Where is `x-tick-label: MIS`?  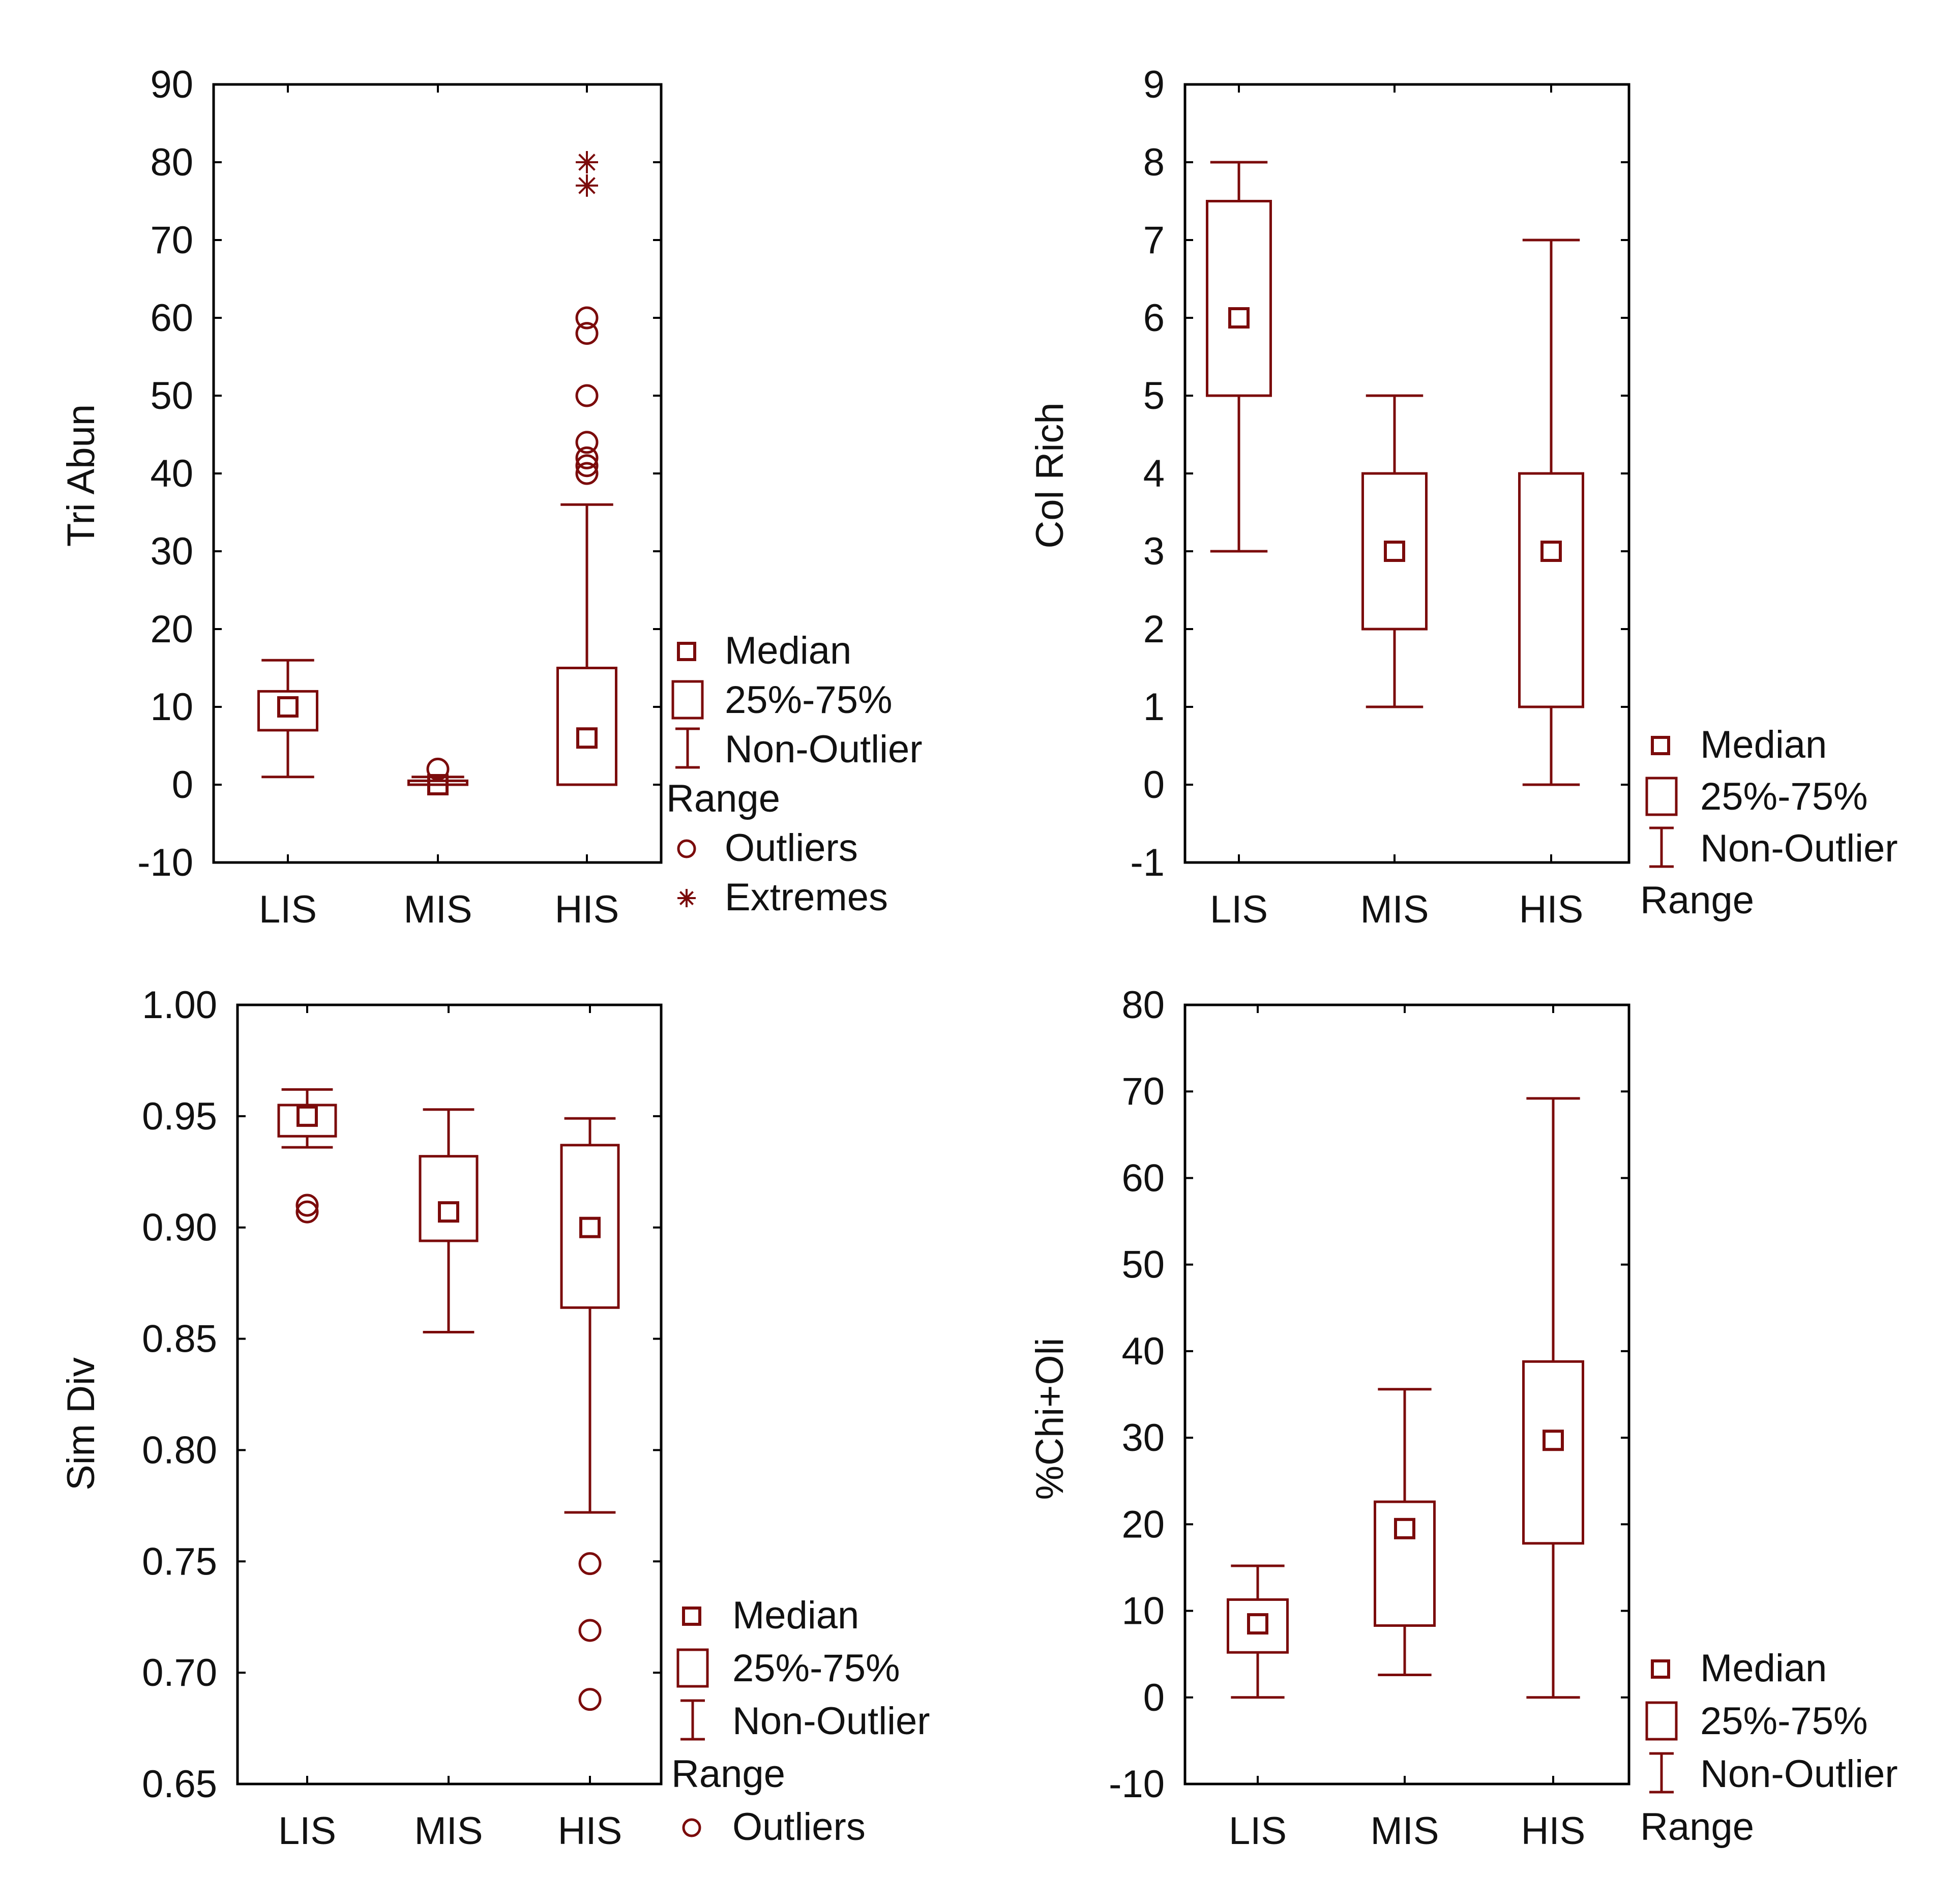
x-tick-label: MIS is located at coordinates (1394, 909).